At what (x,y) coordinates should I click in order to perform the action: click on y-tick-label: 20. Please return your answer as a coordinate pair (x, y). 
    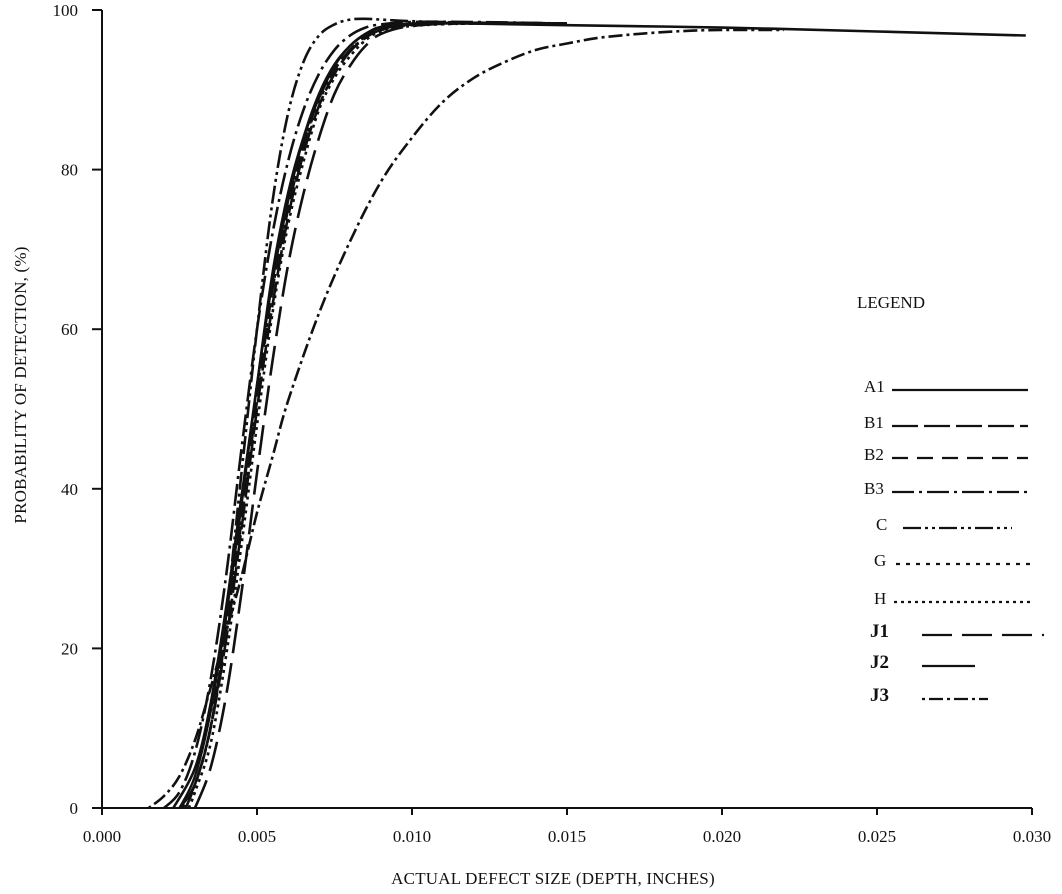
    Looking at the image, I should click on (69, 648).